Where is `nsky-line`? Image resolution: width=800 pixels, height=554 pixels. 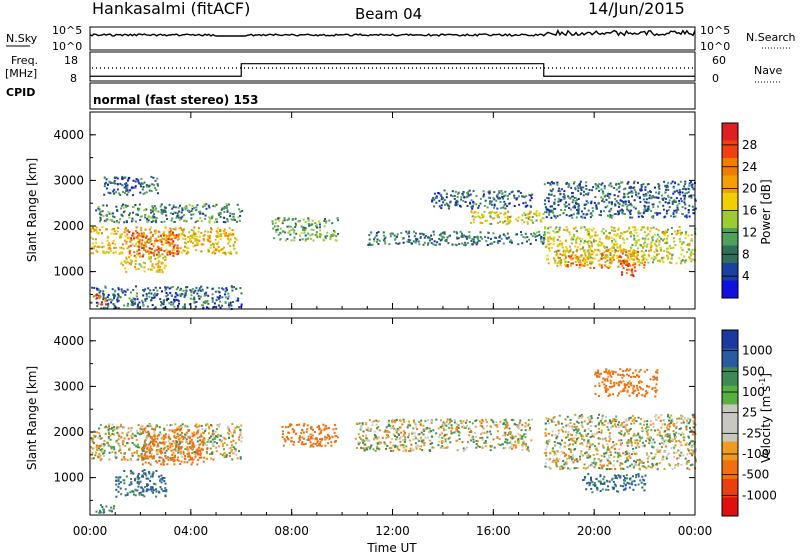
nsky-line is located at coordinates (392, 32).